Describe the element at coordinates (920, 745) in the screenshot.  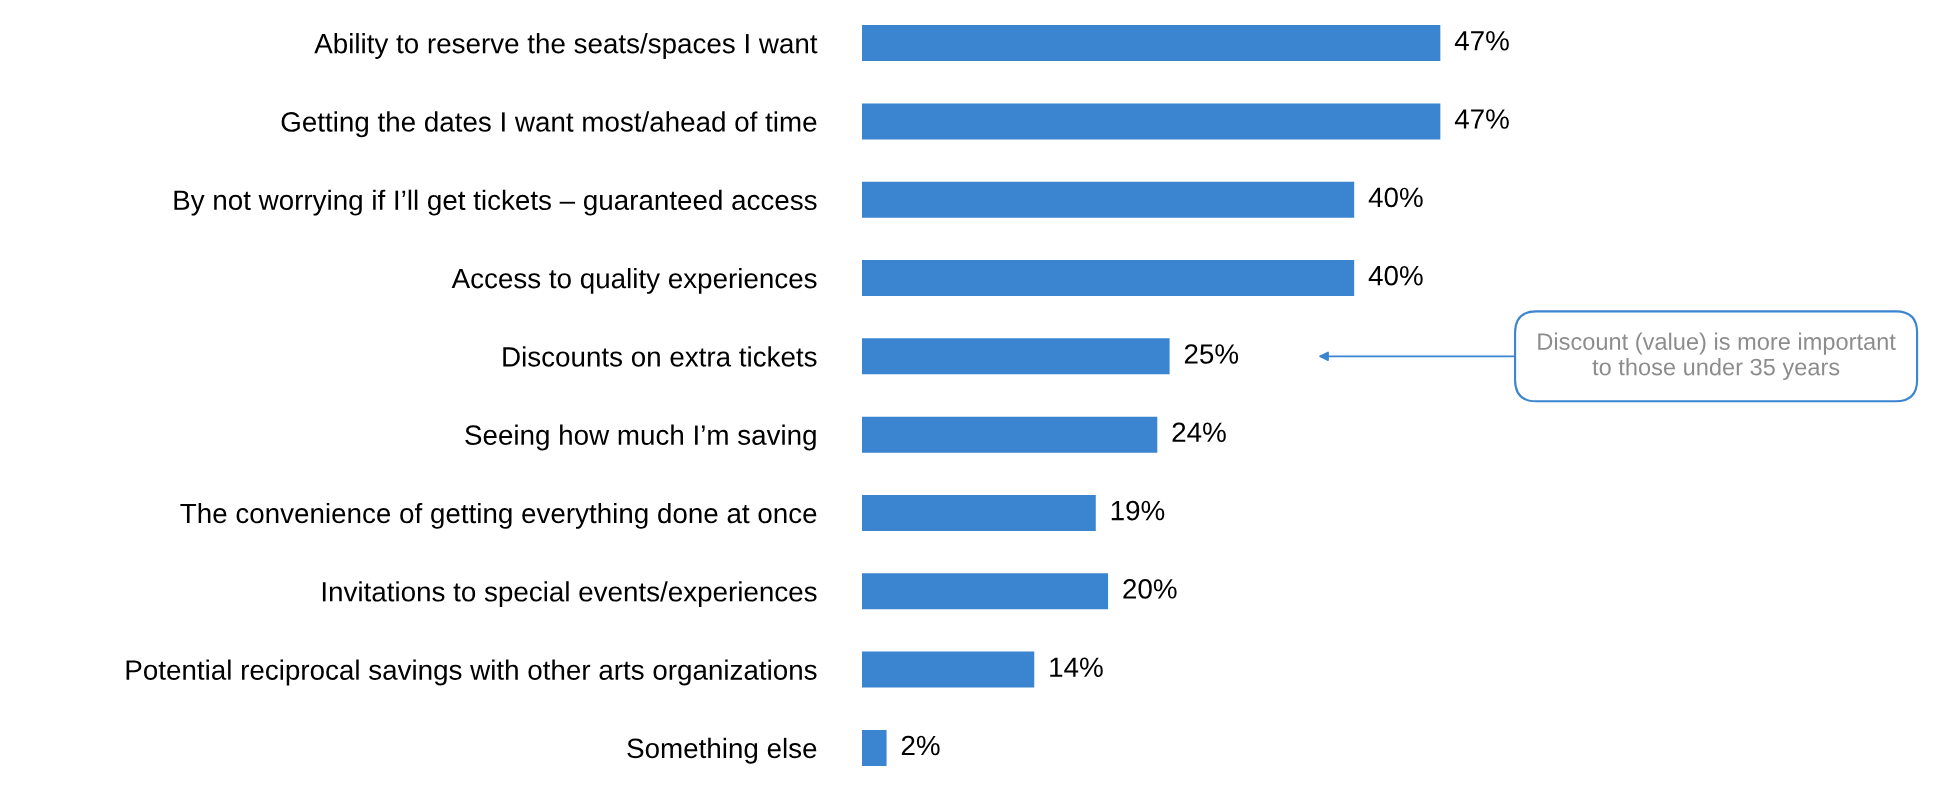
I see `data-label: 2%` at that location.